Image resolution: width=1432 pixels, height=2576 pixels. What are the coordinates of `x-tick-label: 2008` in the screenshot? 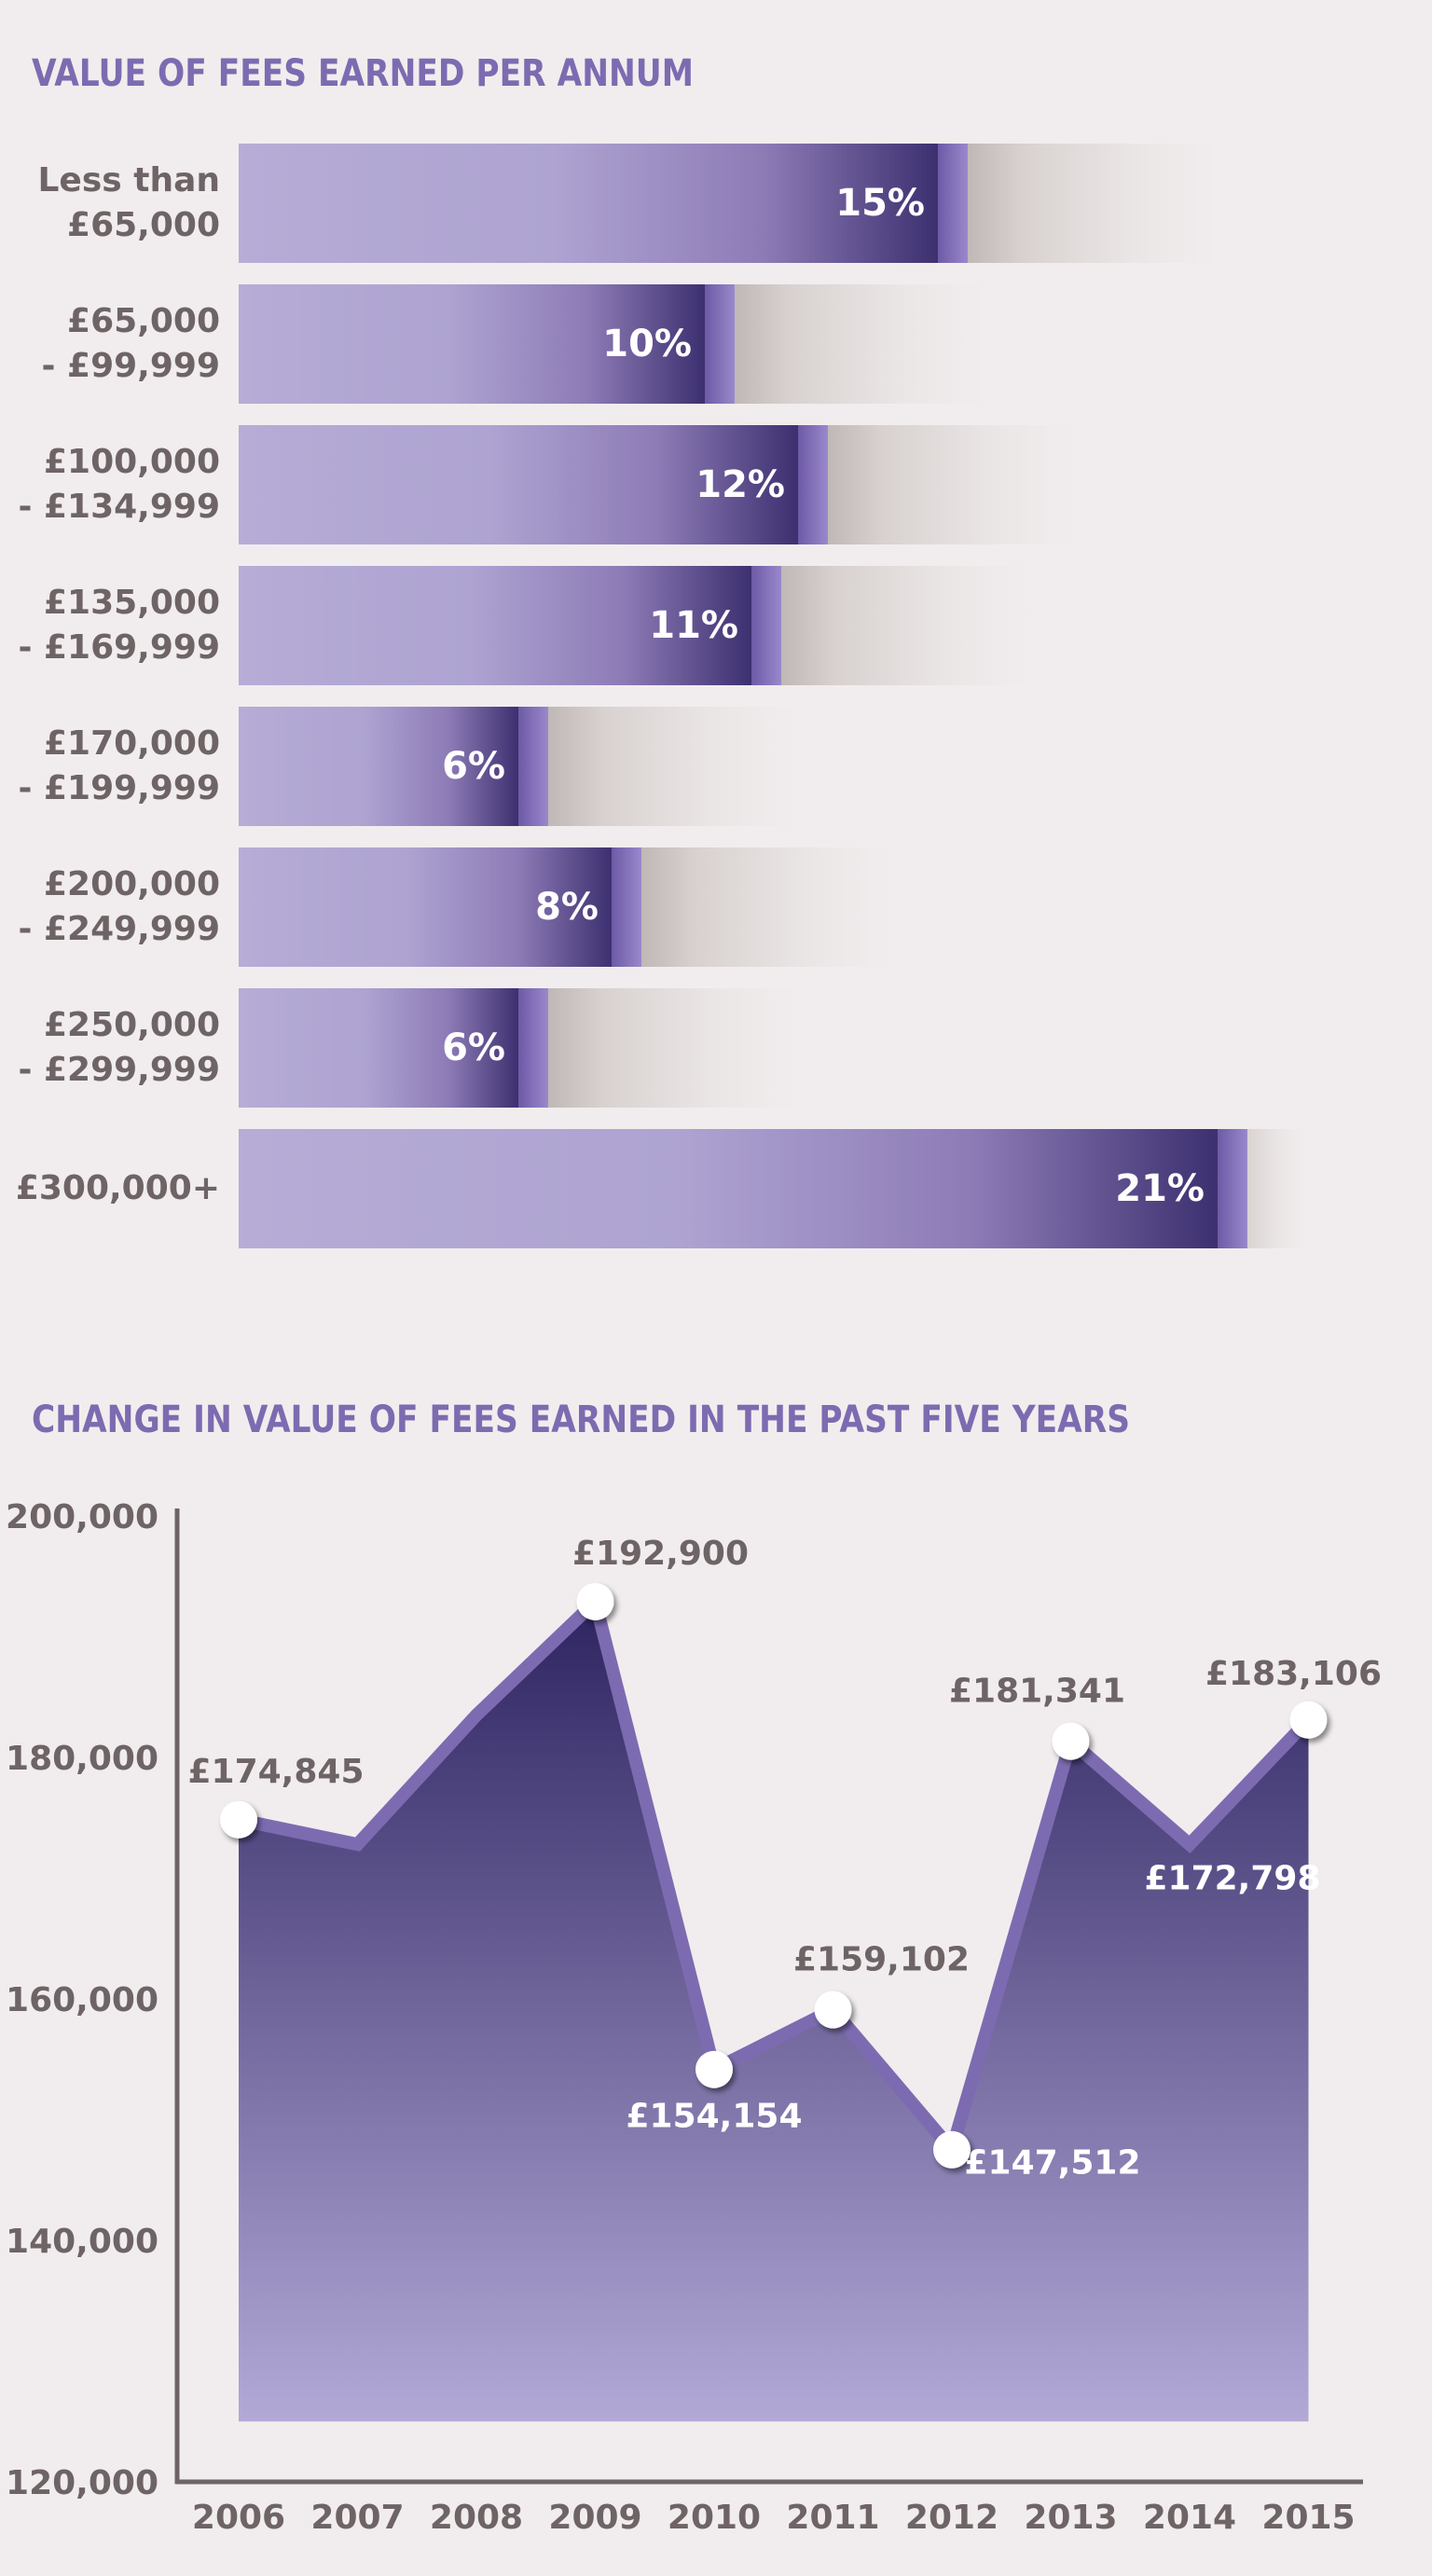 It's located at (476, 2518).